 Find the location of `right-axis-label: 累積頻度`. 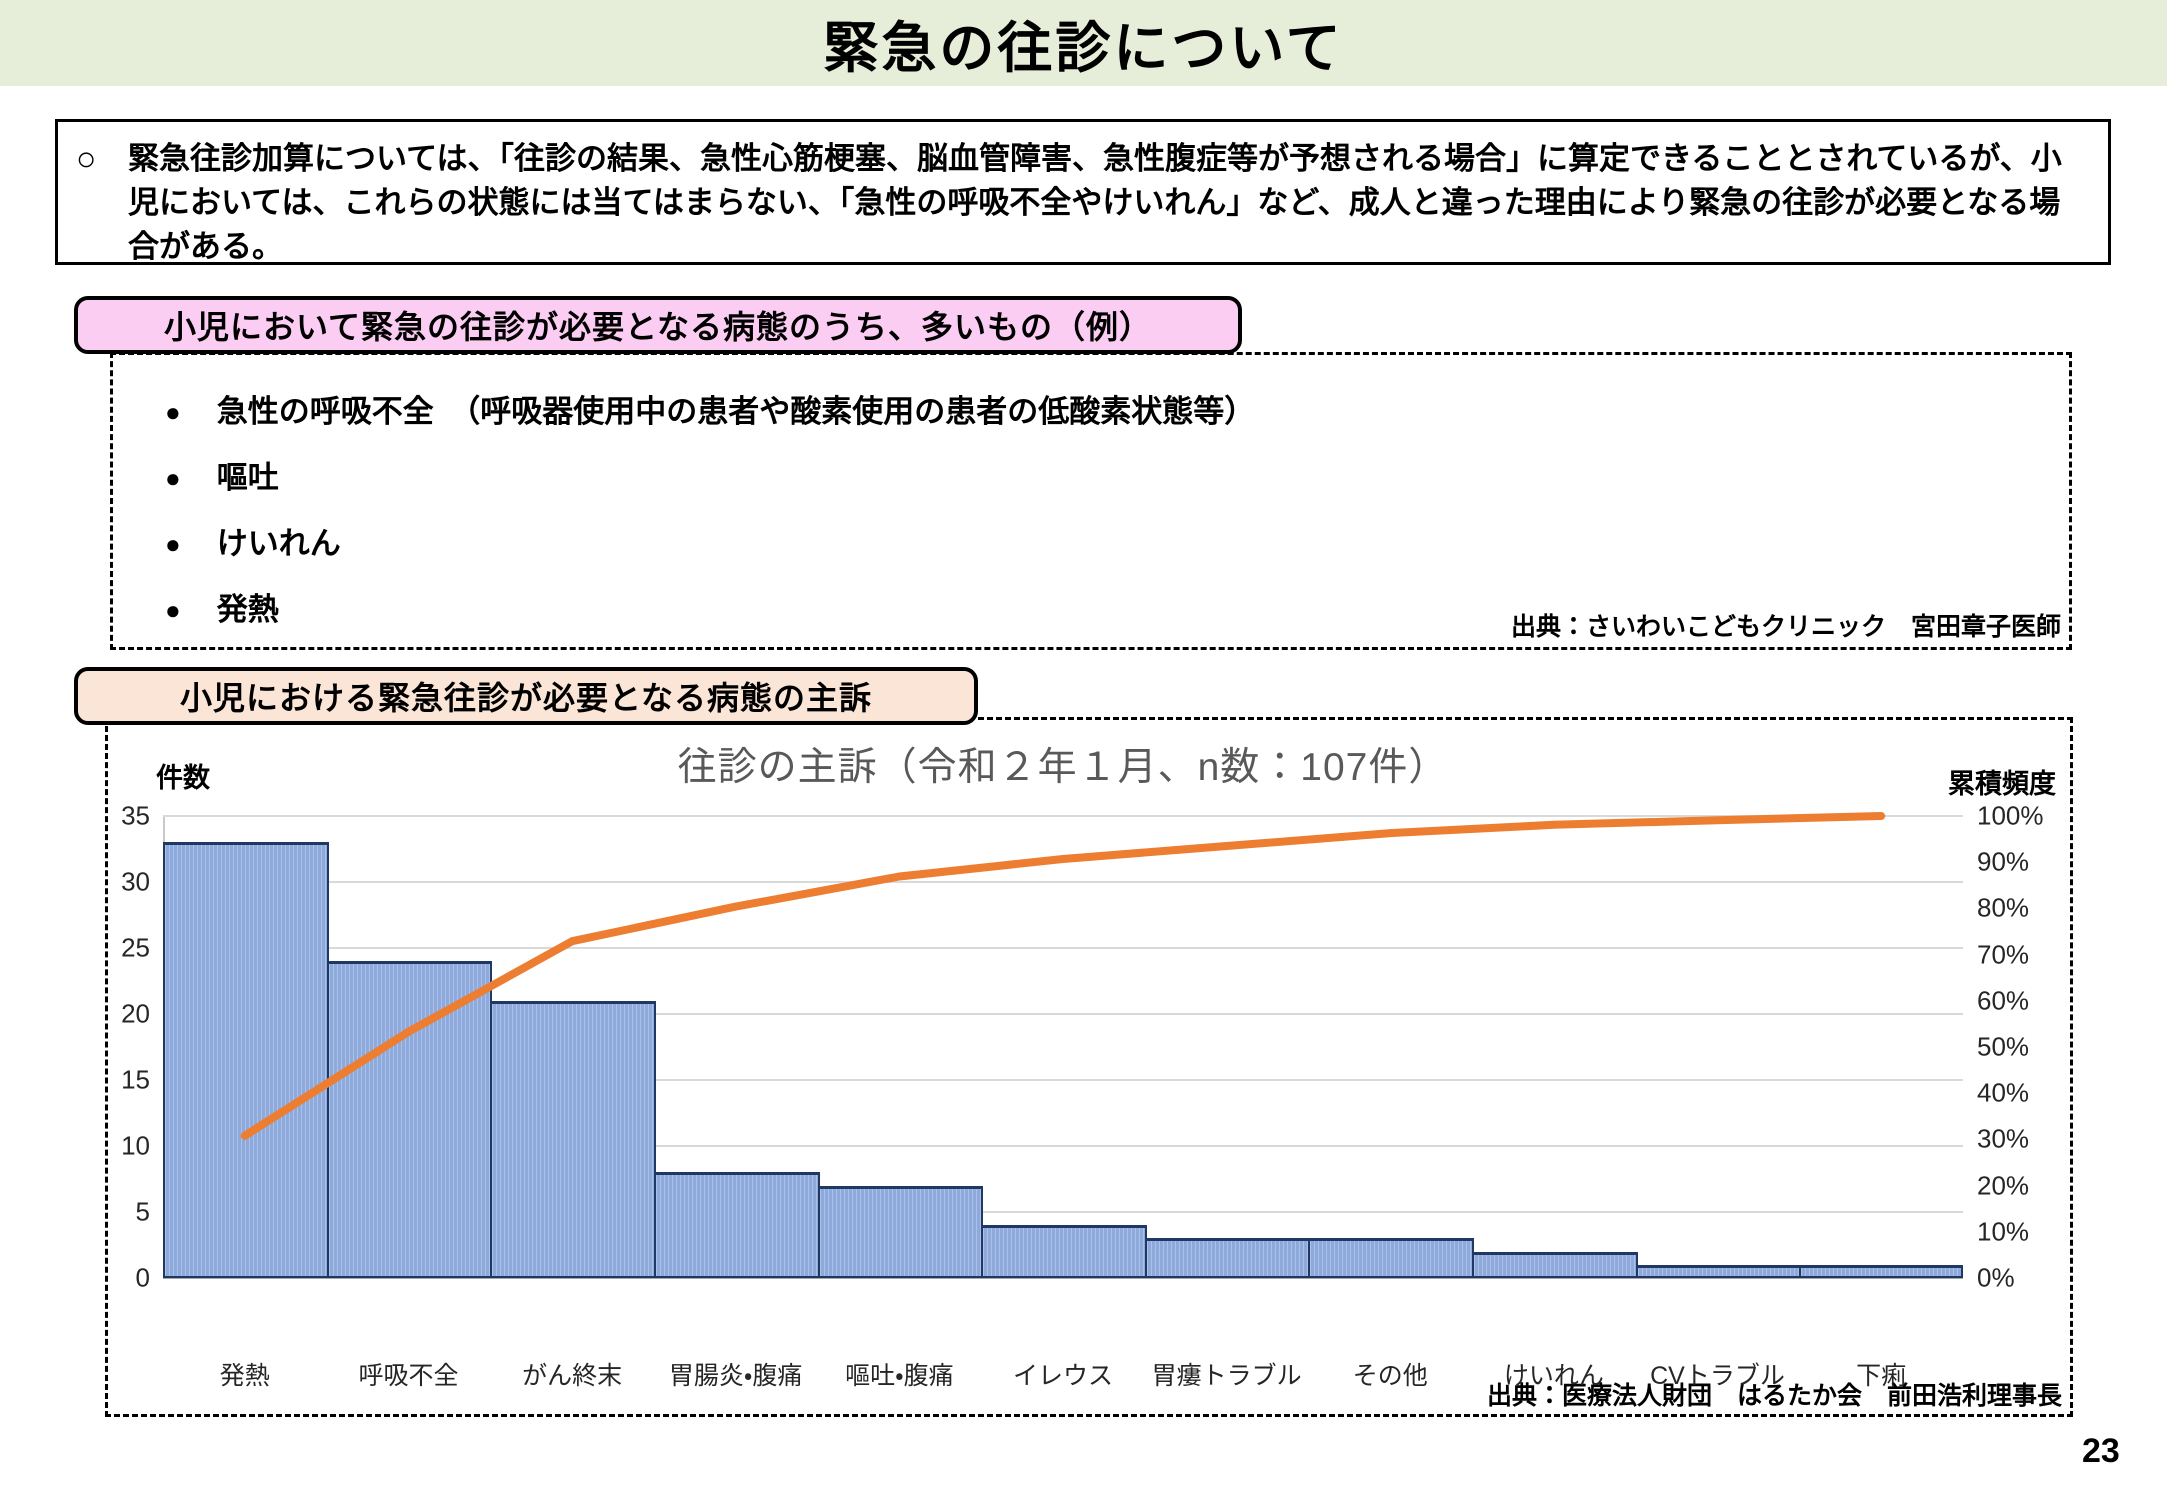

right-axis-label: 累積頻度 is located at coordinates (2002, 784).